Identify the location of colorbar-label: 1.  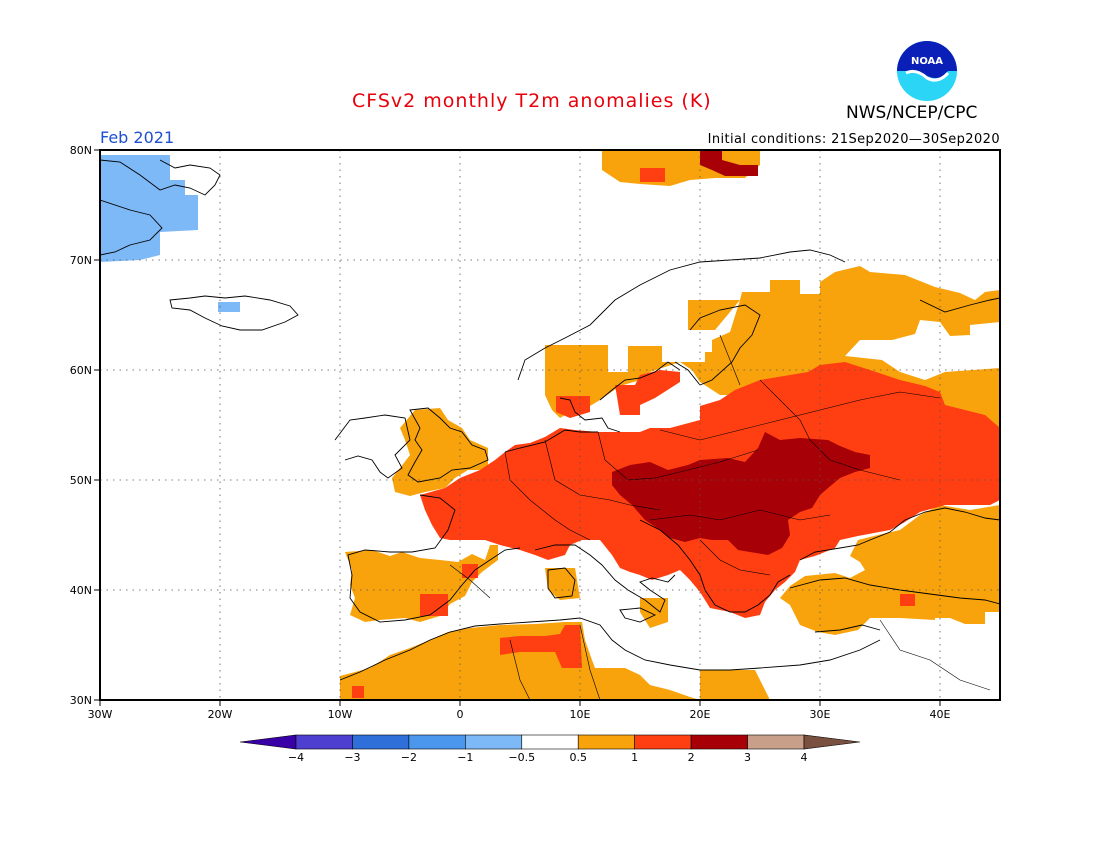
(634, 757).